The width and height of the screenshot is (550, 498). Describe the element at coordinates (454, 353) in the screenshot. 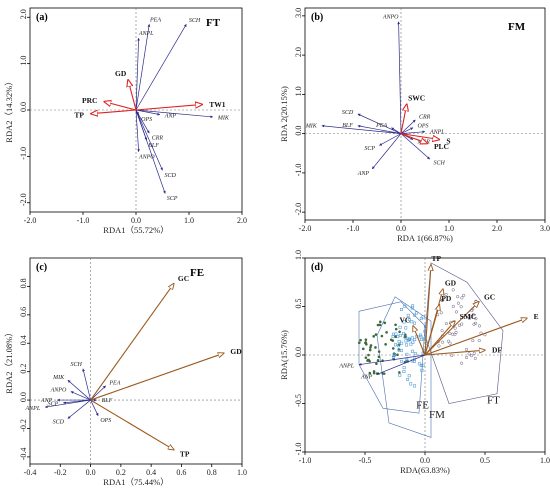

I see `env-vector-df` at that location.